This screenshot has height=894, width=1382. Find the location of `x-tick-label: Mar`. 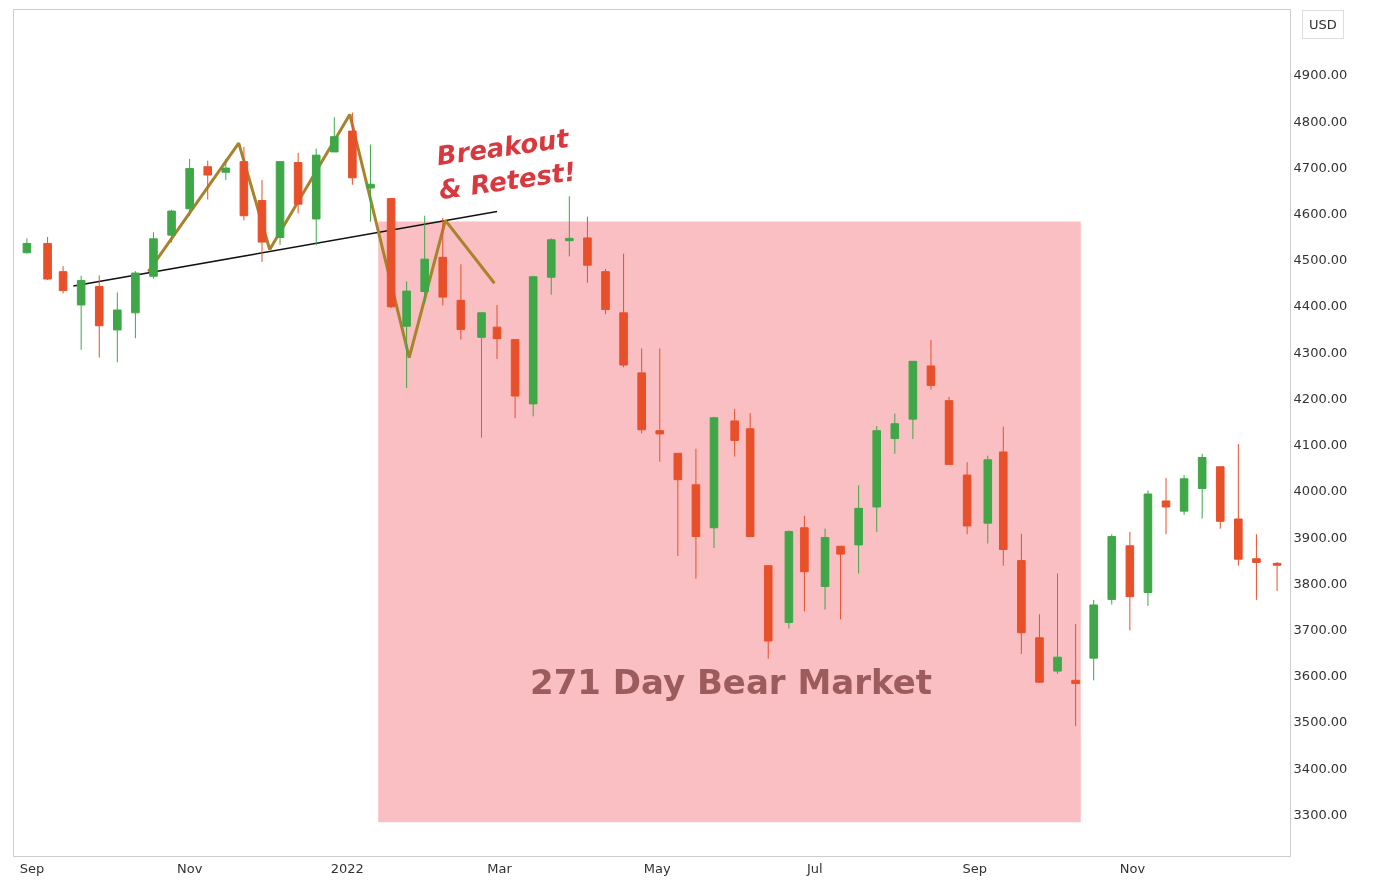

x-tick-label: Mar is located at coordinates (500, 868).